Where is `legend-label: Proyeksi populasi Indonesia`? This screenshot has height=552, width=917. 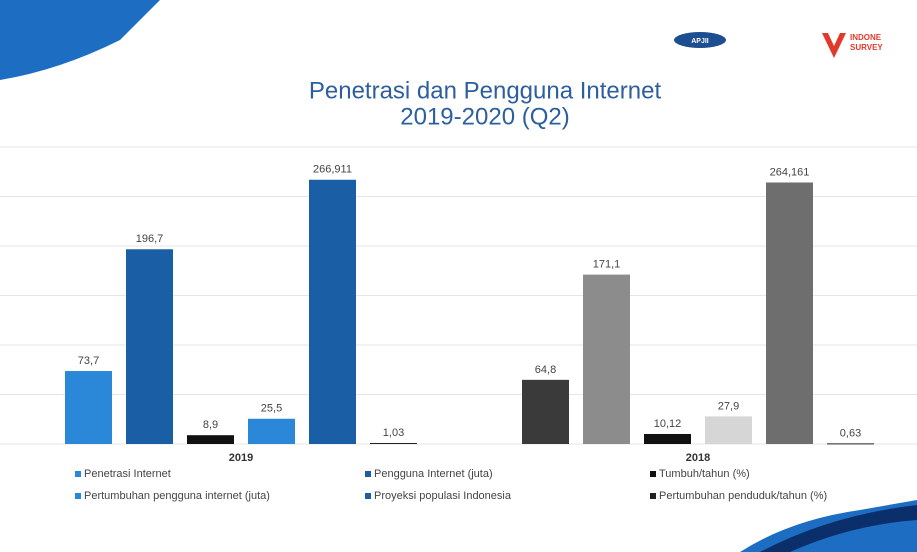 legend-label: Proyeksi populasi Indonesia is located at coordinates (443, 496).